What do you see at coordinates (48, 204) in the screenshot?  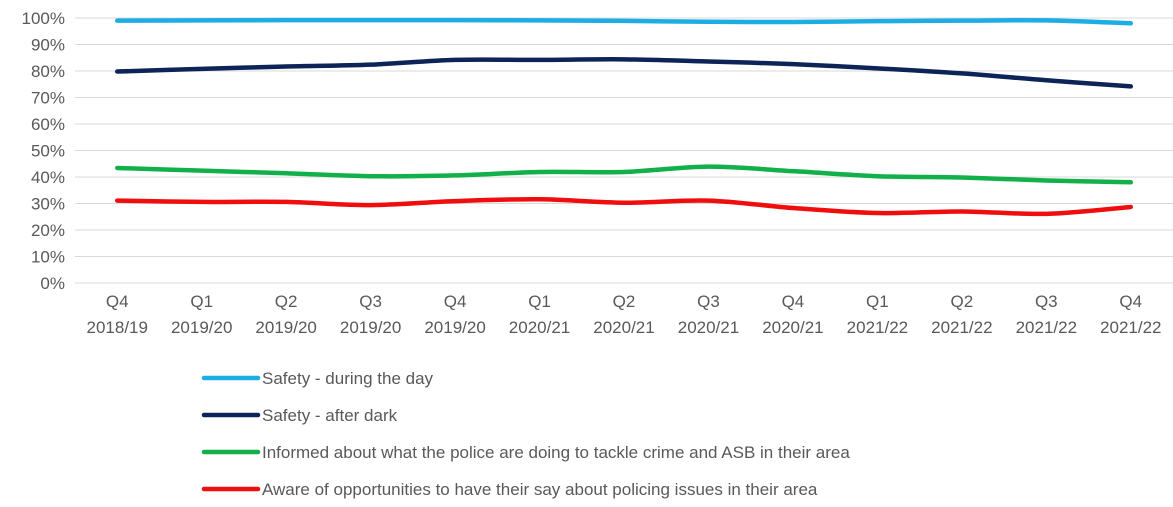 I see `y-tick-label: 30%` at bounding box center [48, 204].